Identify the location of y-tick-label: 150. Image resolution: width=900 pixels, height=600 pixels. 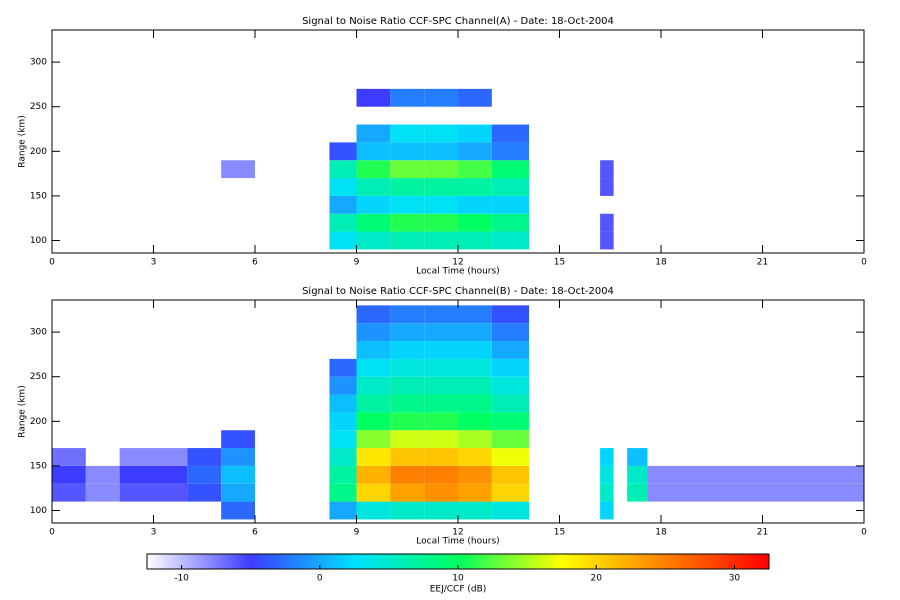
(38, 196).